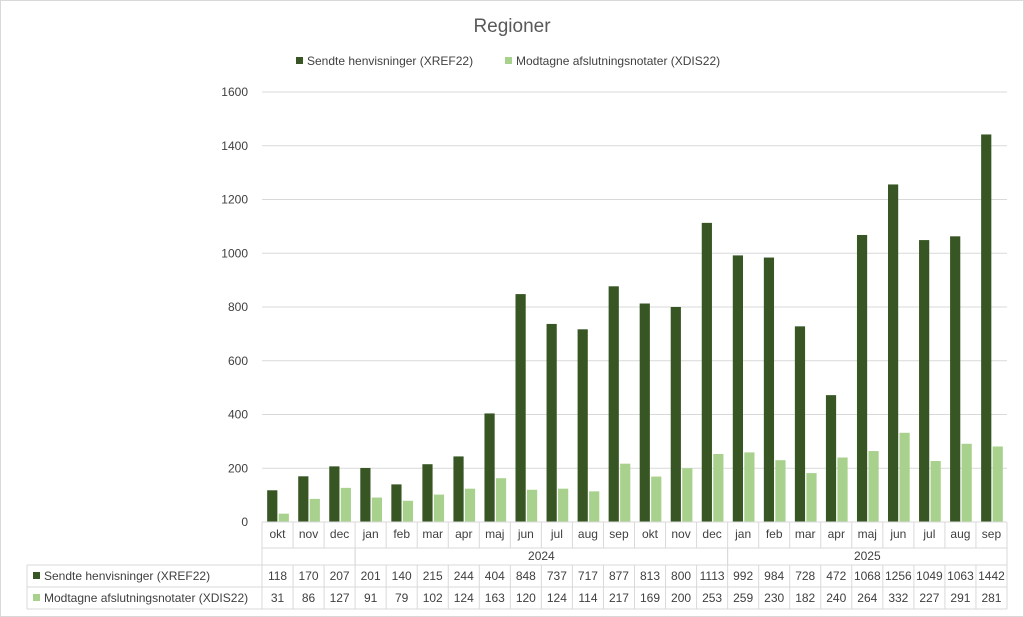  Describe the element at coordinates (805, 576) in the screenshot. I see `table-cell-value: 728` at that location.